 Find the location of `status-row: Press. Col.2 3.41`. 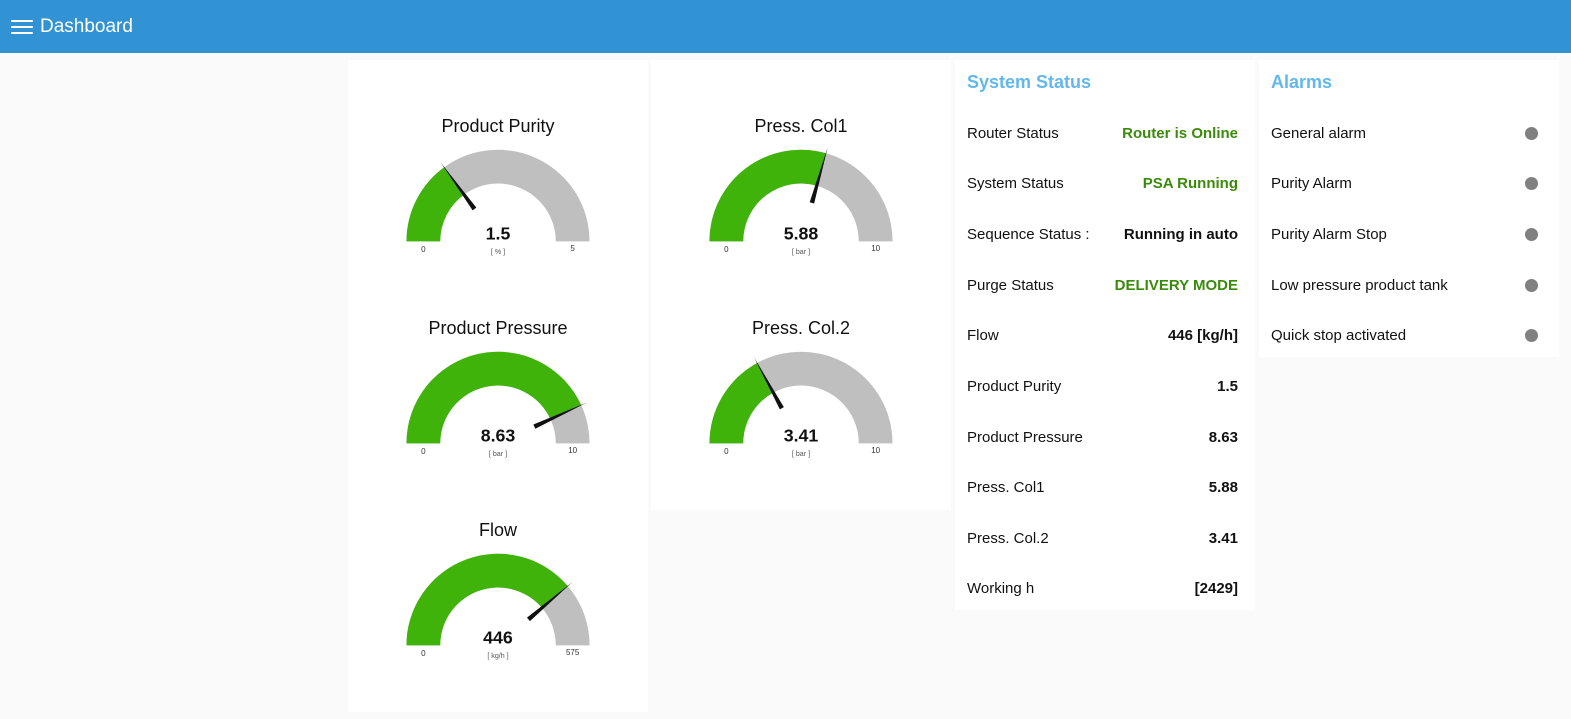

status-row: Press. Col.2 3.41 is located at coordinates (1102, 538).